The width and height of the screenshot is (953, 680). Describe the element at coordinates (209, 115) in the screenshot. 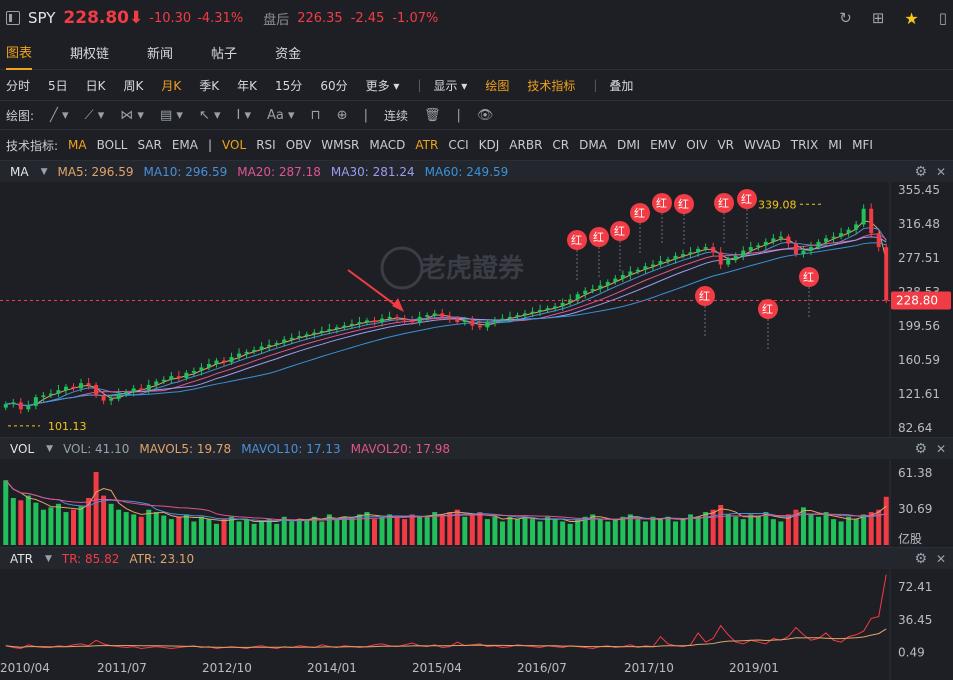

I see `arrow-icon: ↖ ▾` at that location.